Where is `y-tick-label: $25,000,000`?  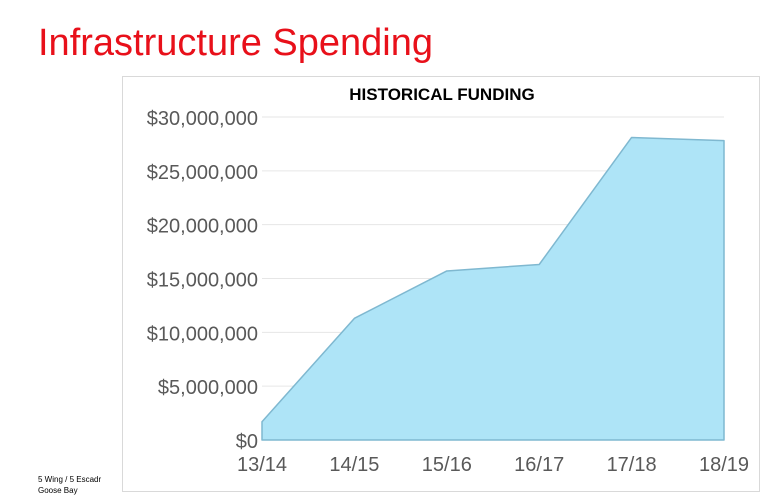 y-tick-label: $25,000,000 is located at coordinates (202, 173).